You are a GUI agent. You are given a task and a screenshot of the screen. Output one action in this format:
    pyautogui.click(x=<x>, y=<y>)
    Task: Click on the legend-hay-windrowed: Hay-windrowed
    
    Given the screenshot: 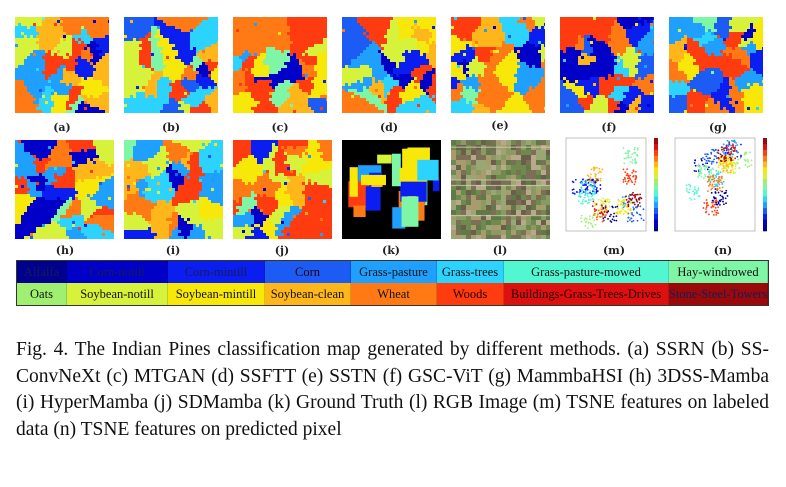 What is the action you would take?
    pyautogui.click(x=718, y=272)
    